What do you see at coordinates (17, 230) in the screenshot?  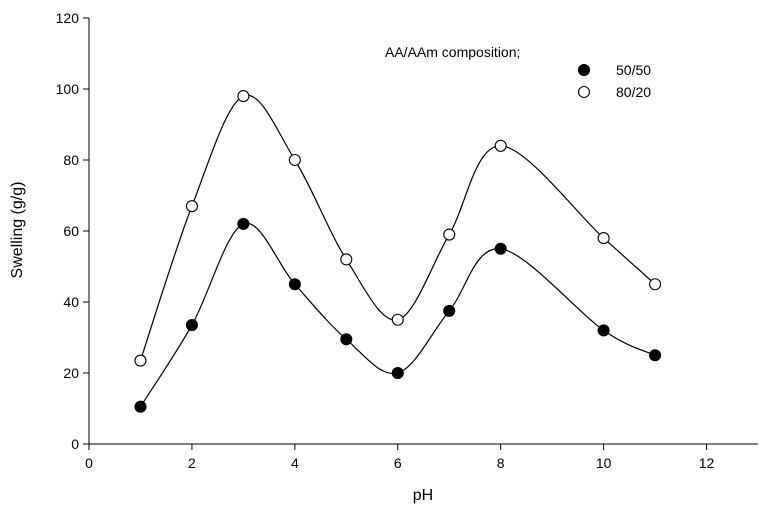 I see `y-axis-title: Swelling (g/g)` at bounding box center [17, 230].